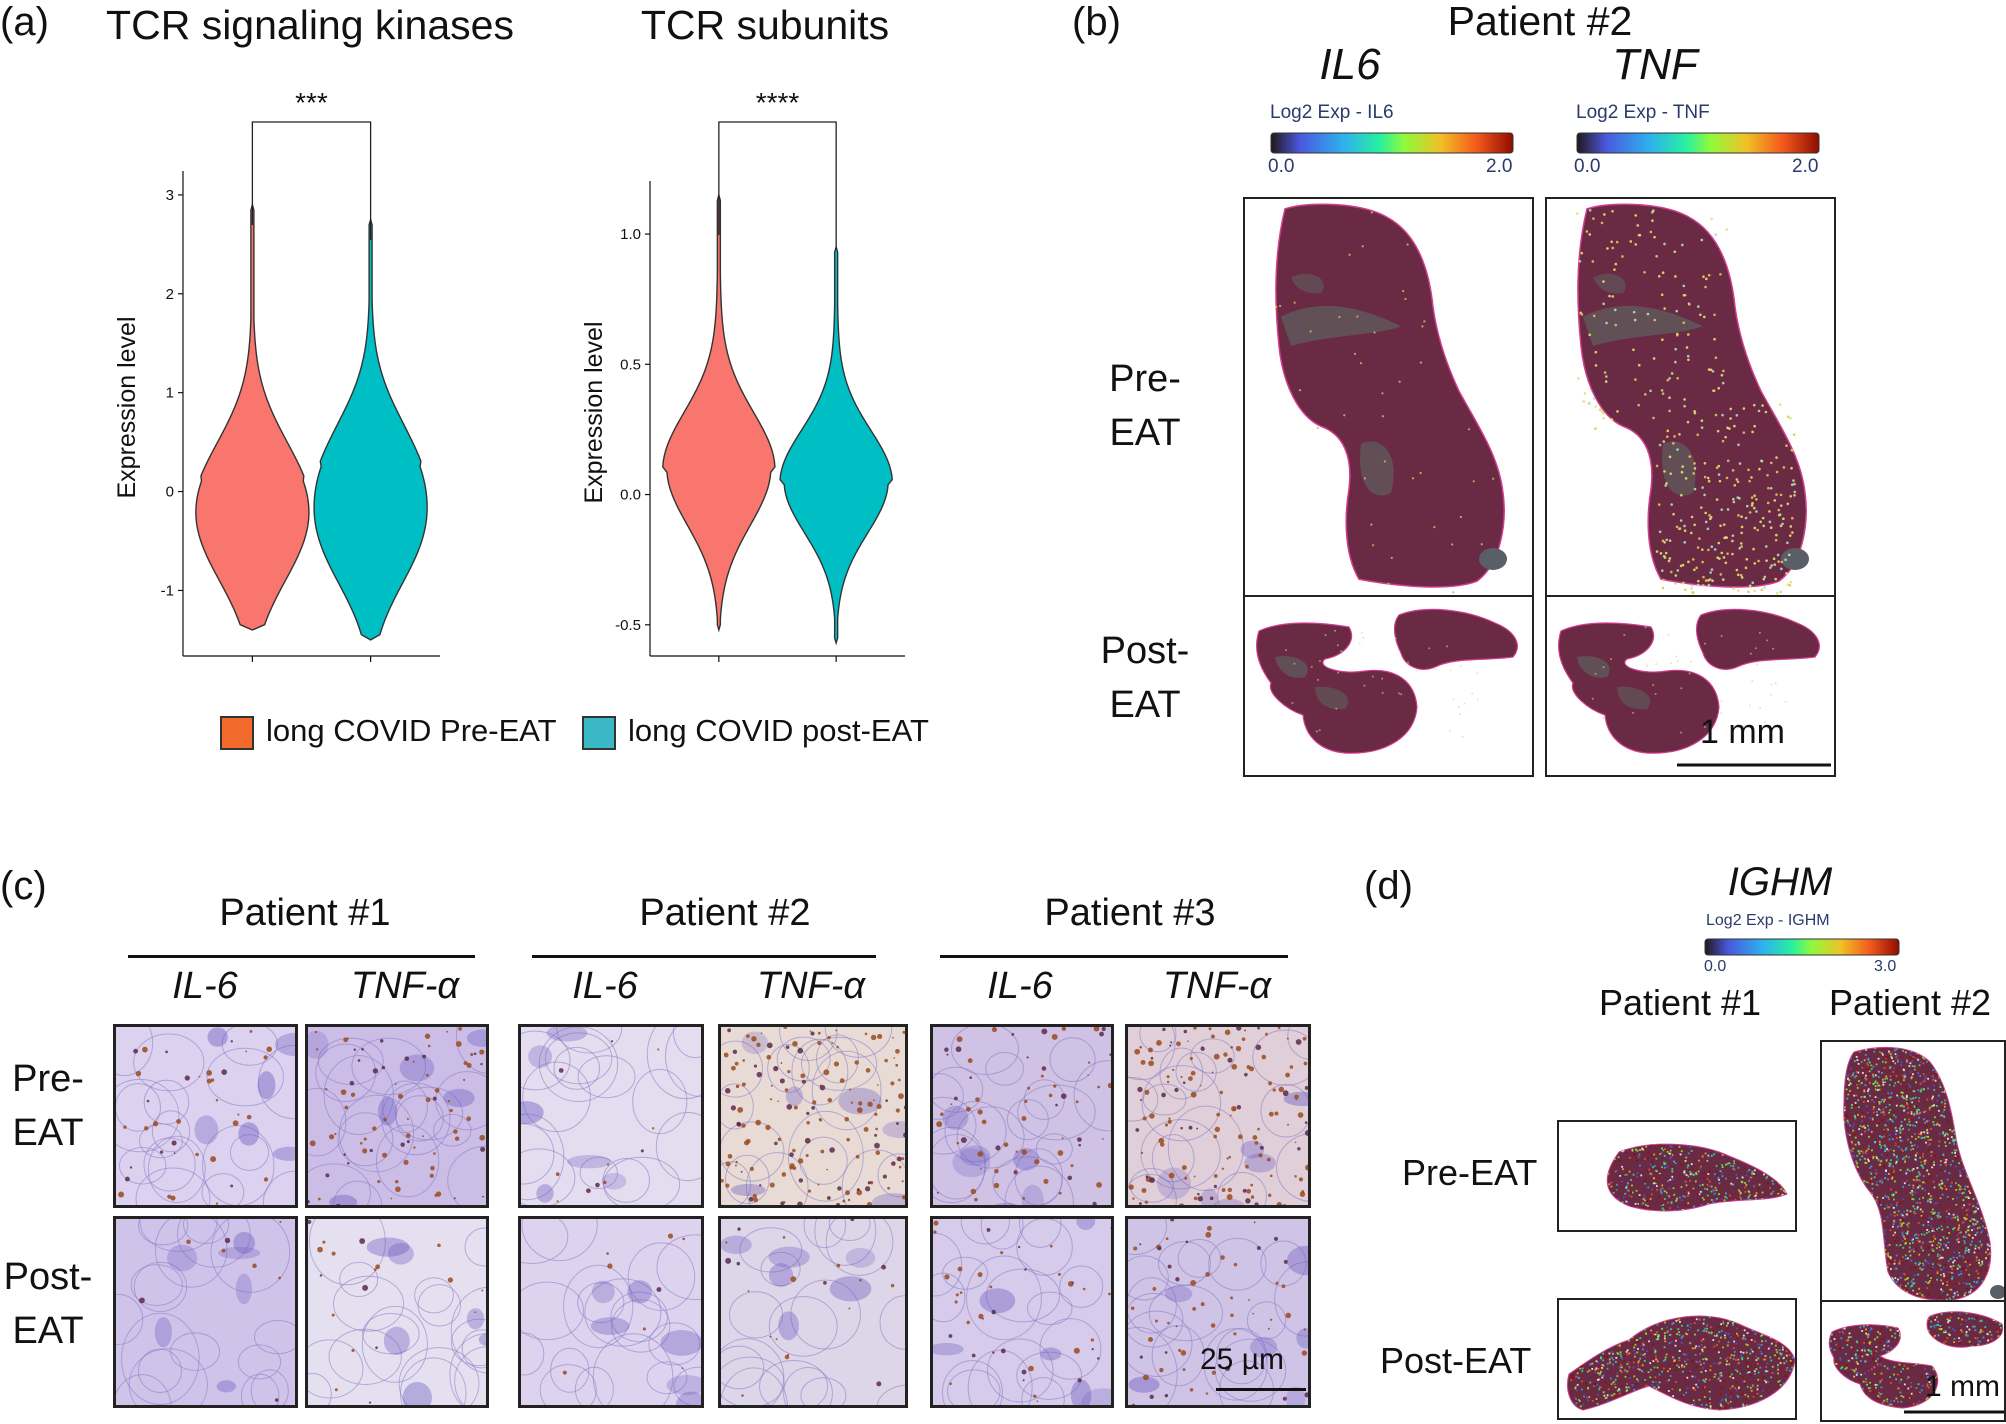 Image resolution: width=2006 pixels, height=1424 pixels. Describe the element at coordinates (704, 956) in the screenshot. I see `c-patient2-rule` at that location.